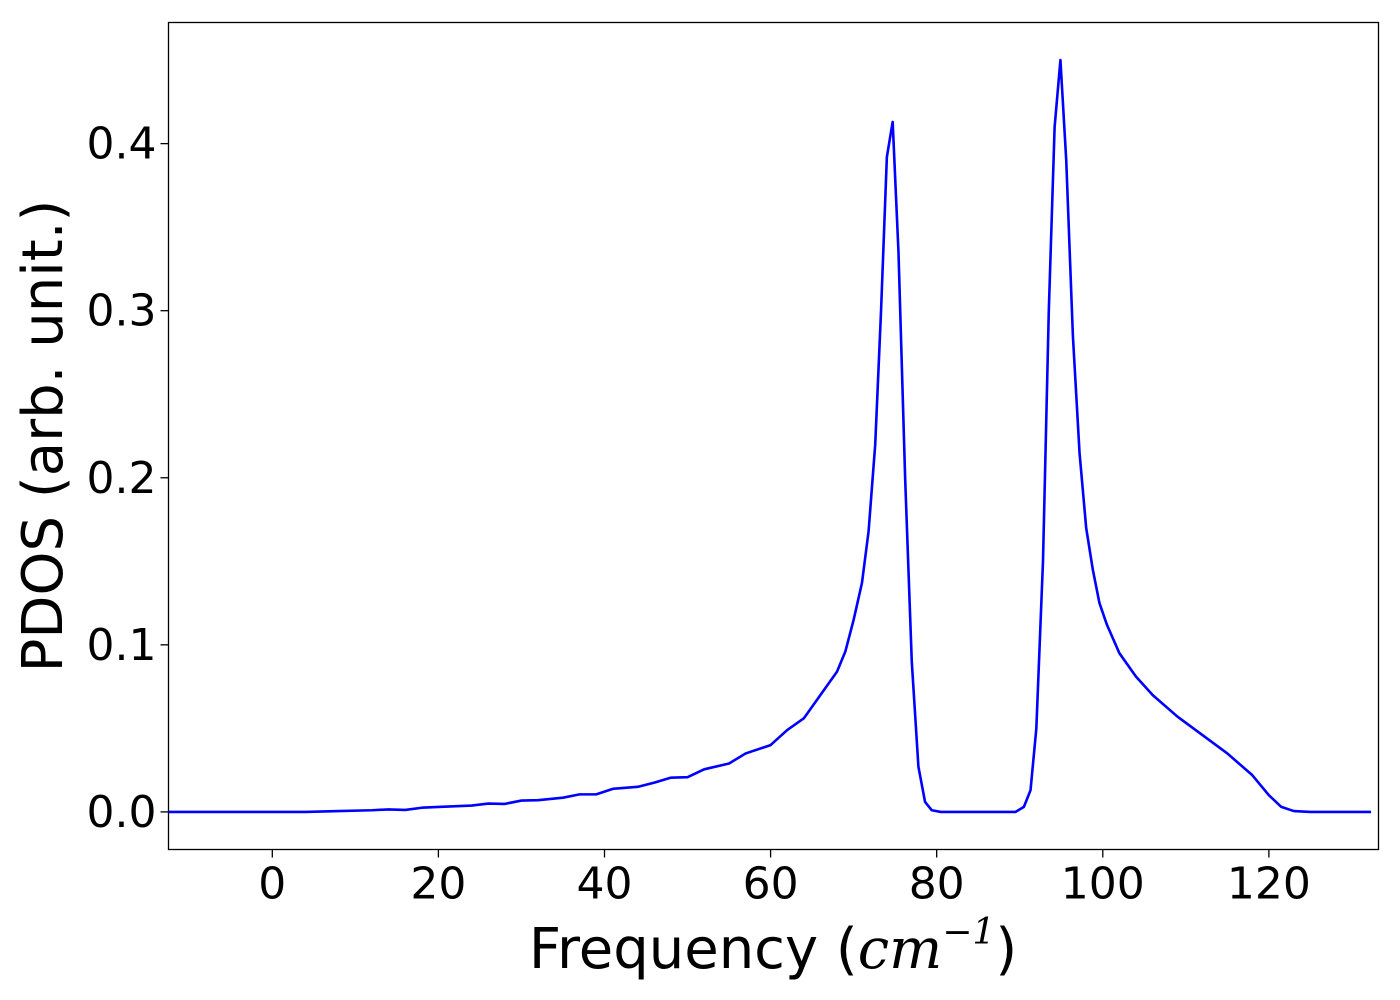 This screenshot has height=1000, width=1400. What do you see at coordinates (122, 478) in the screenshot?
I see `y-tick-label: 0.2` at bounding box center [122, 478].